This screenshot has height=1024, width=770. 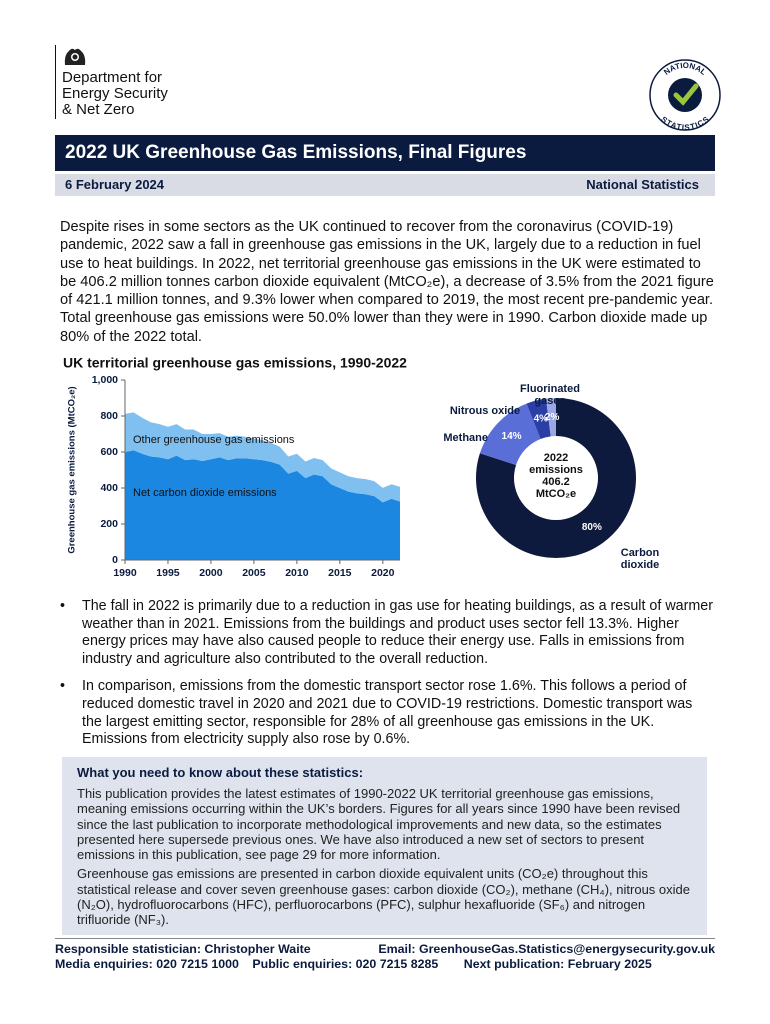 What do you see at coordinates (214, 440) in the screenshot?
I see `series-label: Other greenhouse gas emissions` at bounding box center [214, 440].